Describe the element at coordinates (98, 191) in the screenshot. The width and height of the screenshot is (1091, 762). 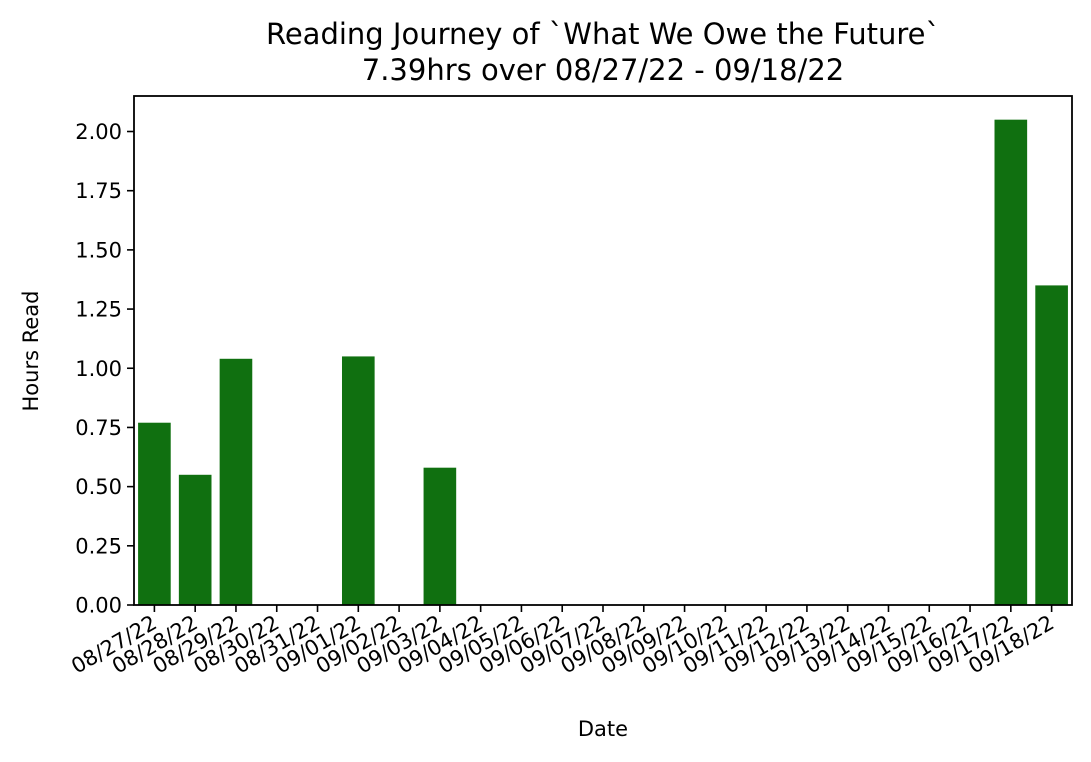
I see `y-tick-label: 1.75` at that location.